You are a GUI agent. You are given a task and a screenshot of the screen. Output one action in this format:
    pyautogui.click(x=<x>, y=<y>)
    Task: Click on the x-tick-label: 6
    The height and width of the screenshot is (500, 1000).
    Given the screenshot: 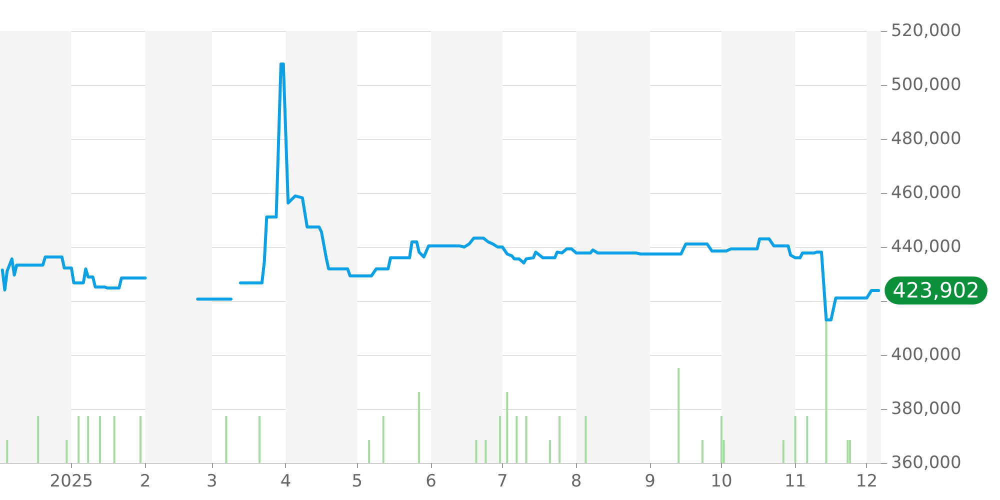 What is the action you would take?
    pyautogui.click(x=431, y=482)
    